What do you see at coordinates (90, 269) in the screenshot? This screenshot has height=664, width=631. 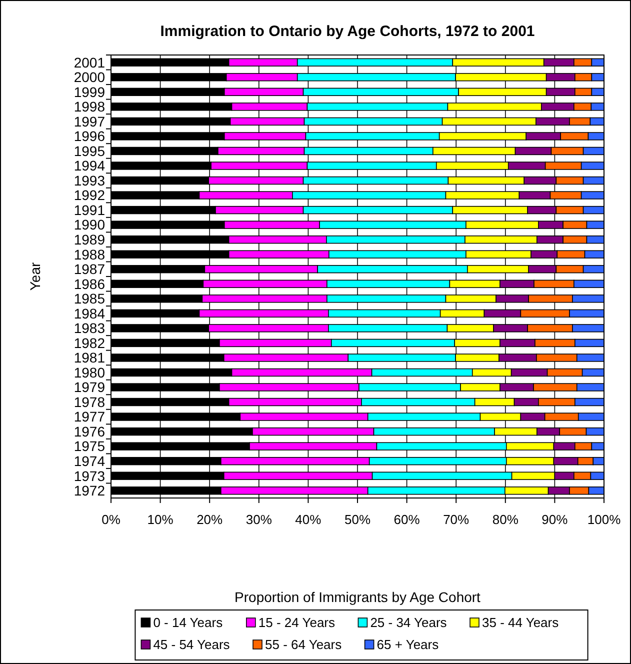 I see `y-tick-label: 1987` at bounding box center [90, 269].